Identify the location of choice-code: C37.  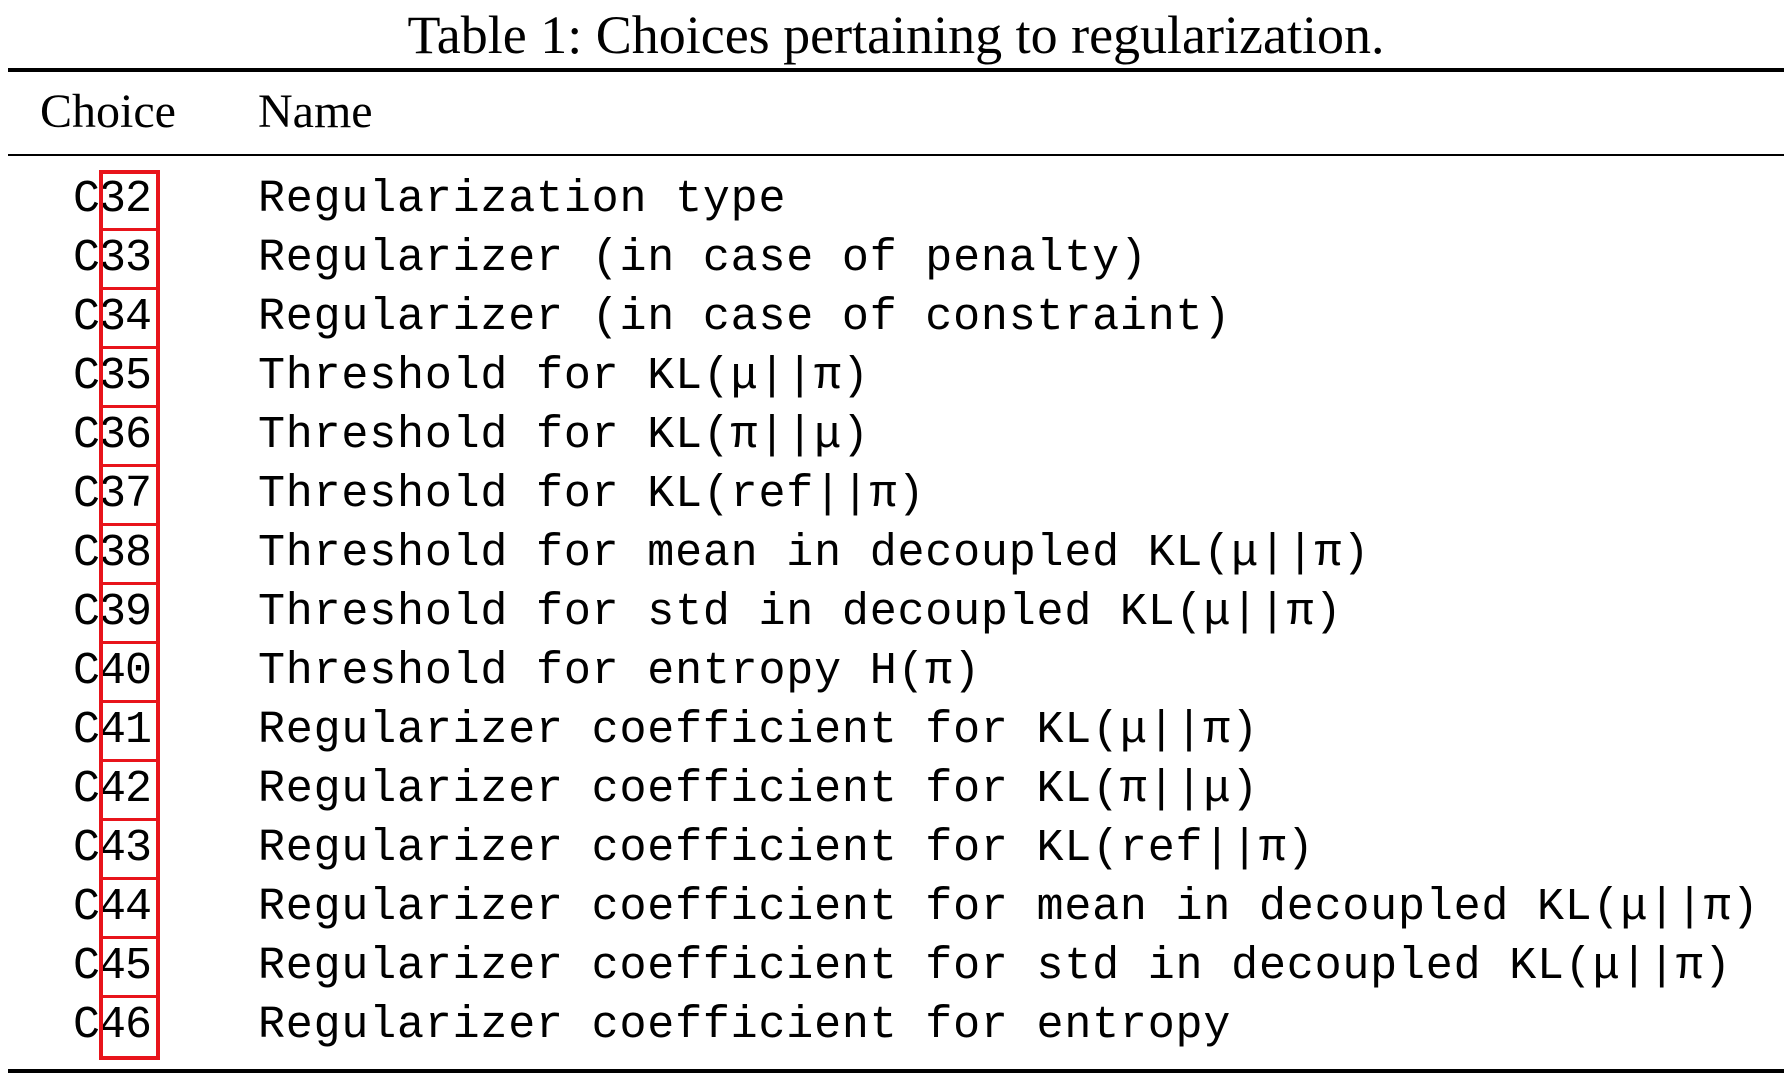
(112, 494).